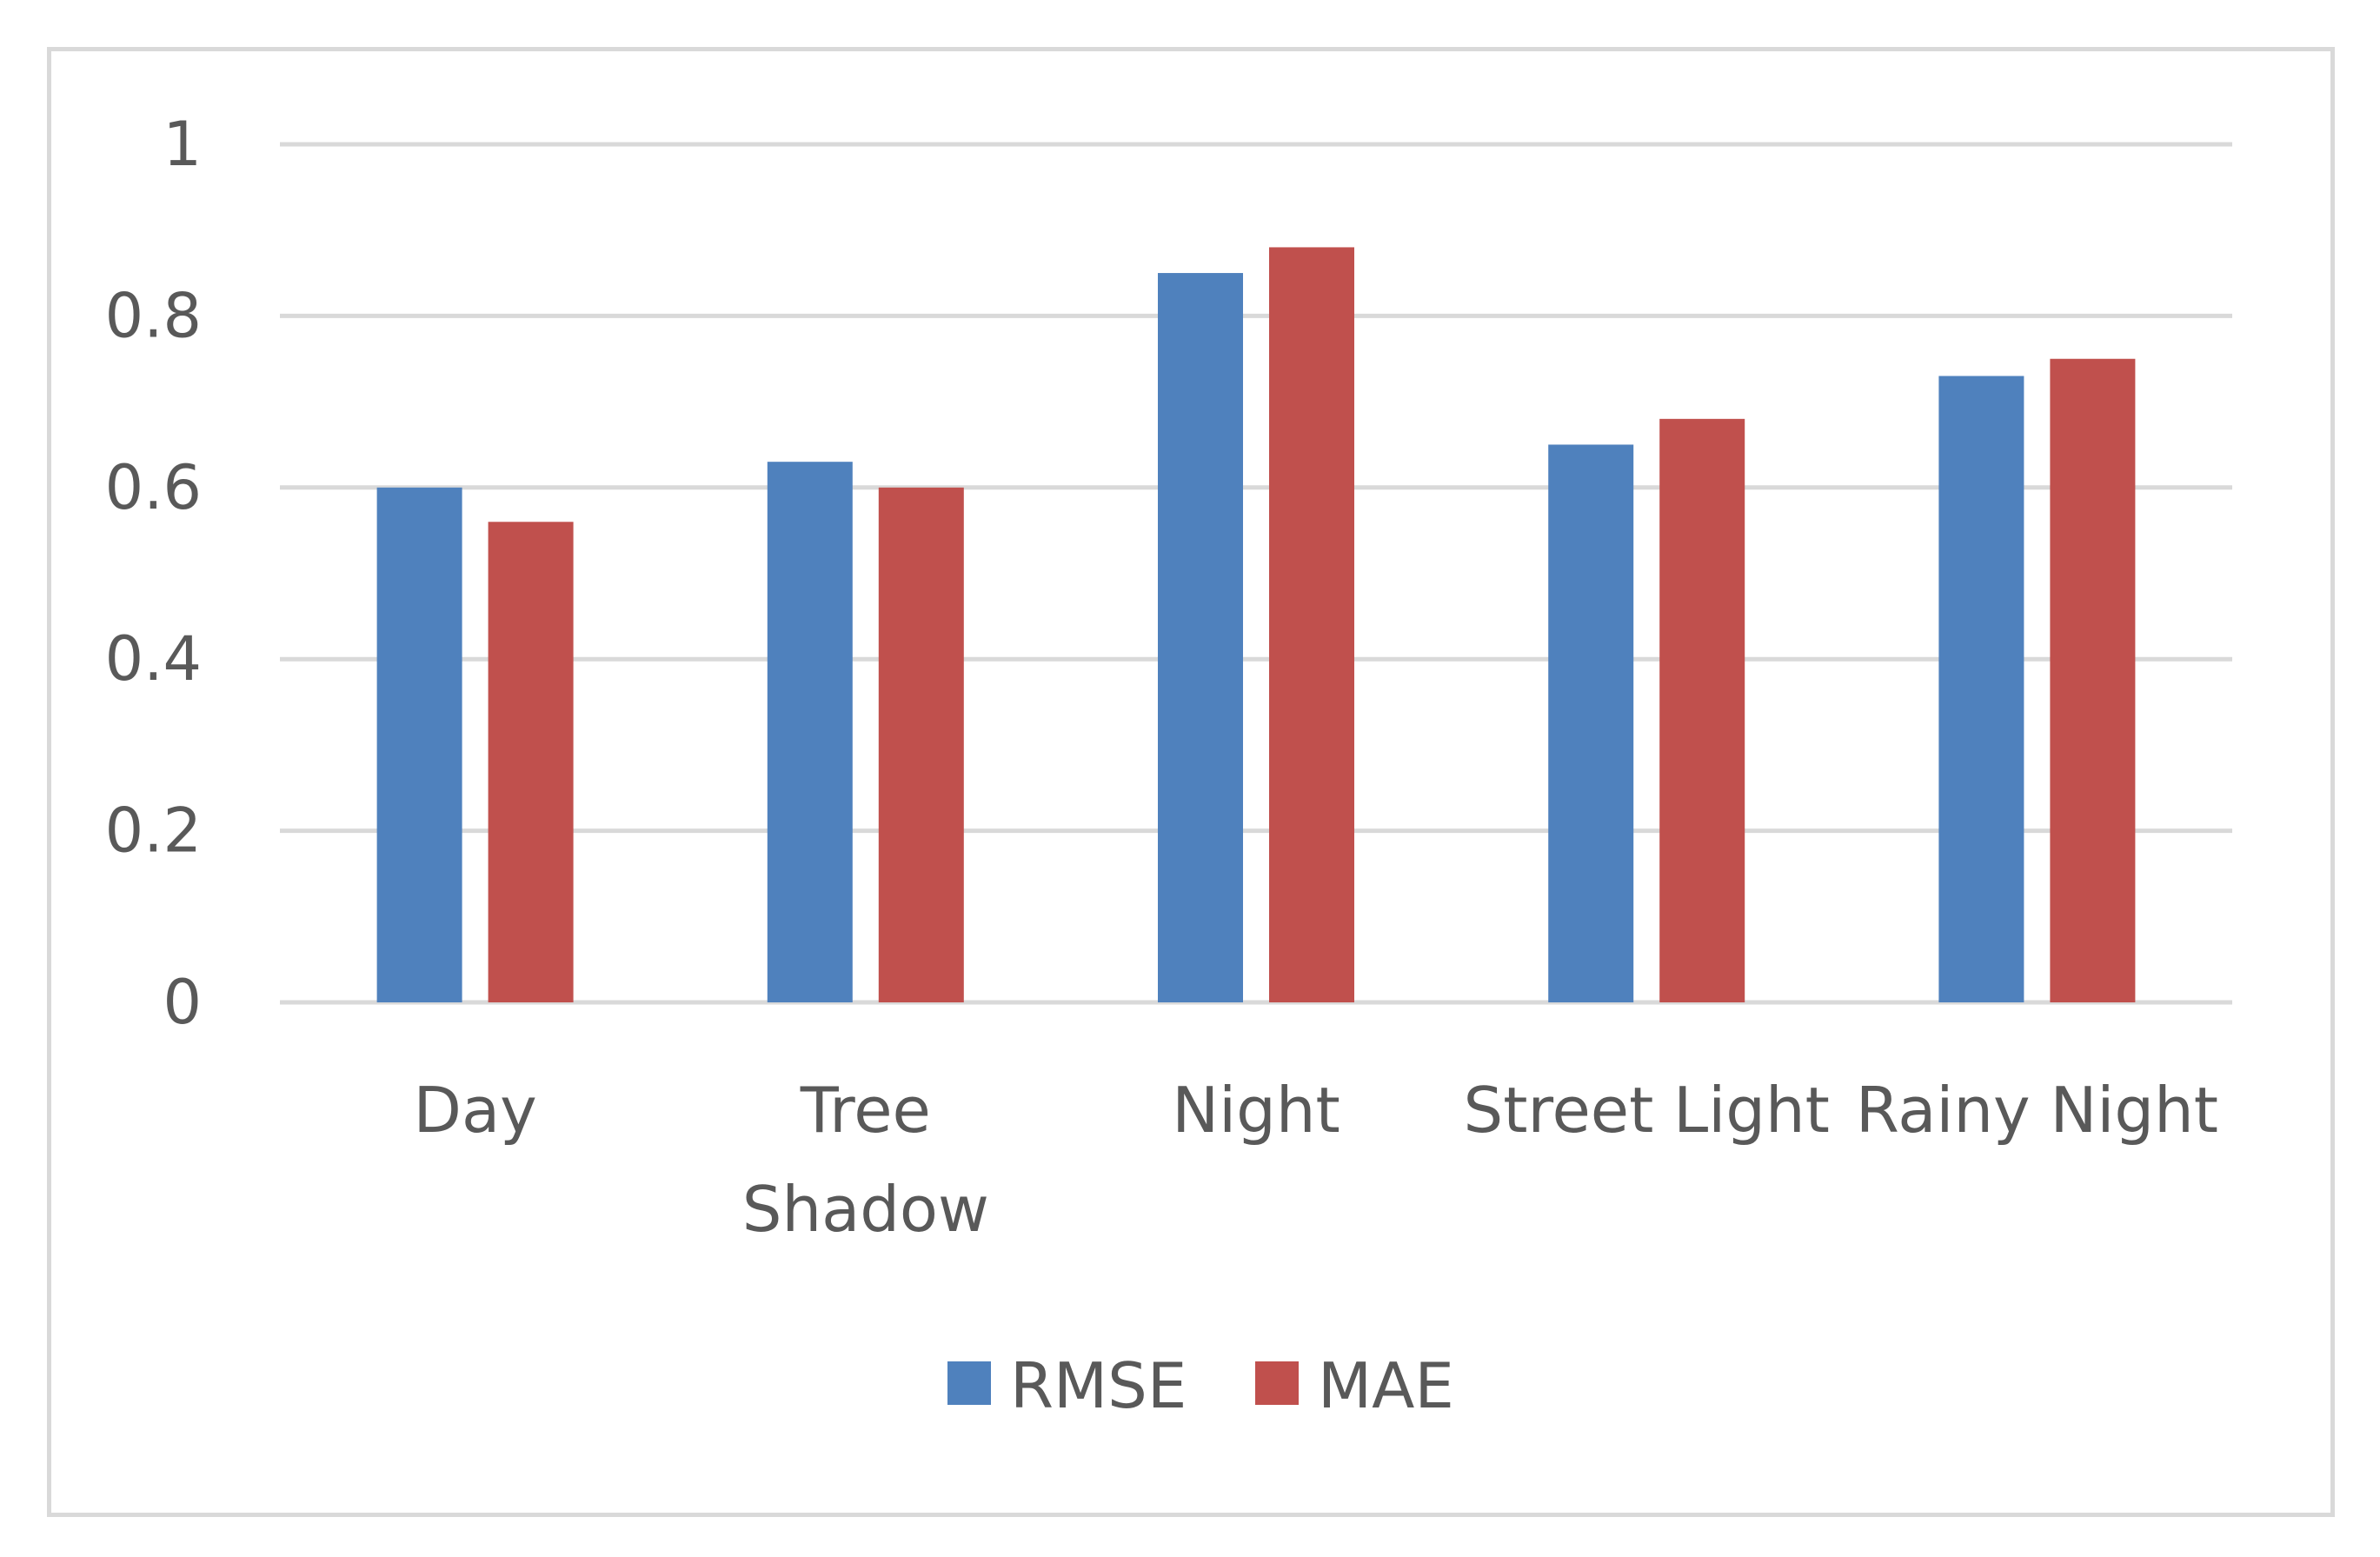  I want to click on x-category-label: Tree, so click(865, 1110).